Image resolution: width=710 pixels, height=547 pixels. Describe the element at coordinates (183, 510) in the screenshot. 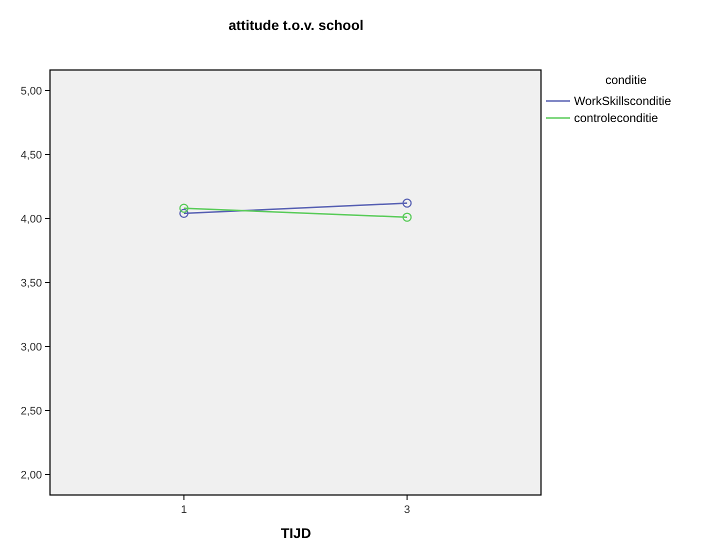

I see `x-tick-label: 1` at that location.